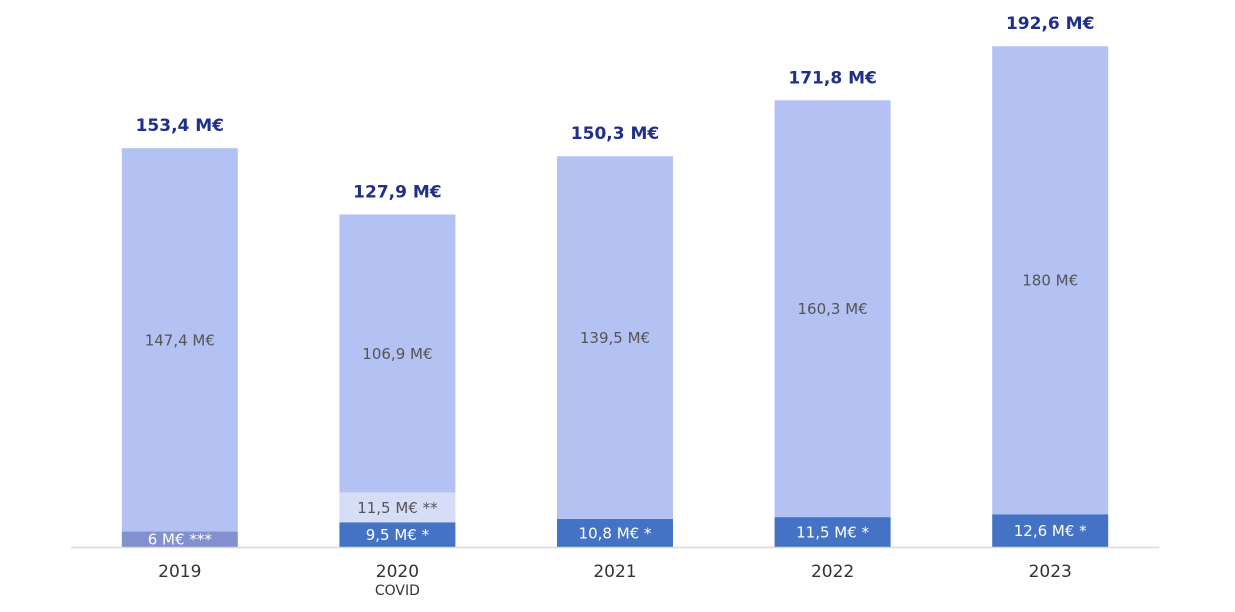 This screenshot has width=1235, height=612. I want to click on segment-label: 139,5 M€, so click(615, 338).